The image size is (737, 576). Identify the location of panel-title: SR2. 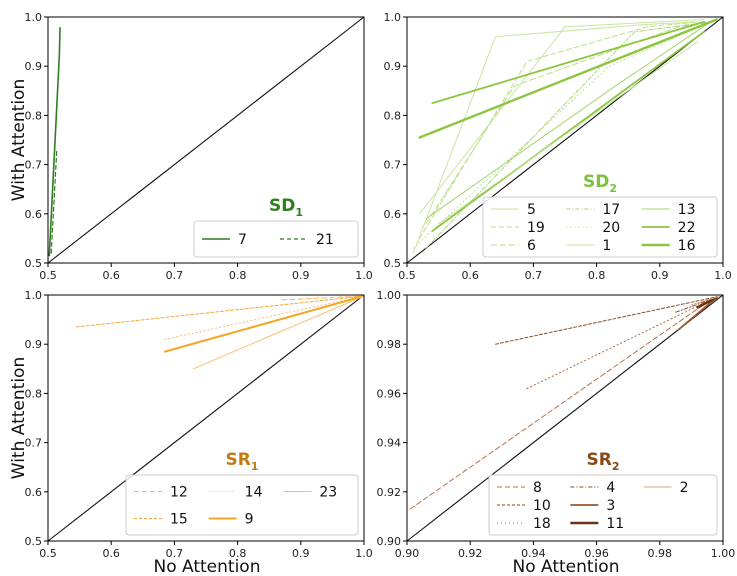
(603, 461).